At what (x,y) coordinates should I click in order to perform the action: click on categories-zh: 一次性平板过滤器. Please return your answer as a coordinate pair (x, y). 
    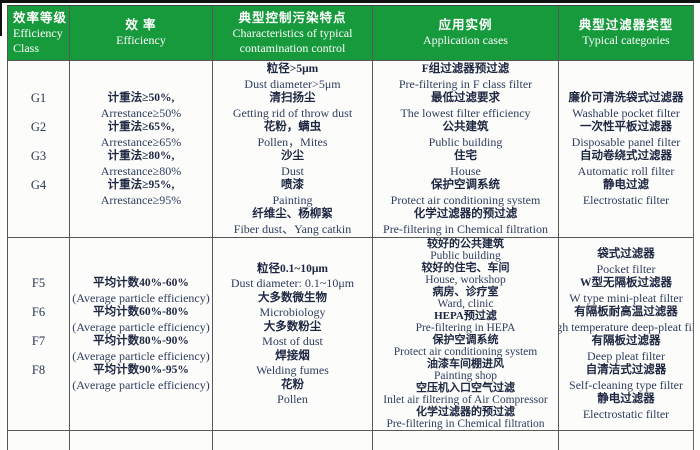
    Looking at the image, I should click on (626, 127).